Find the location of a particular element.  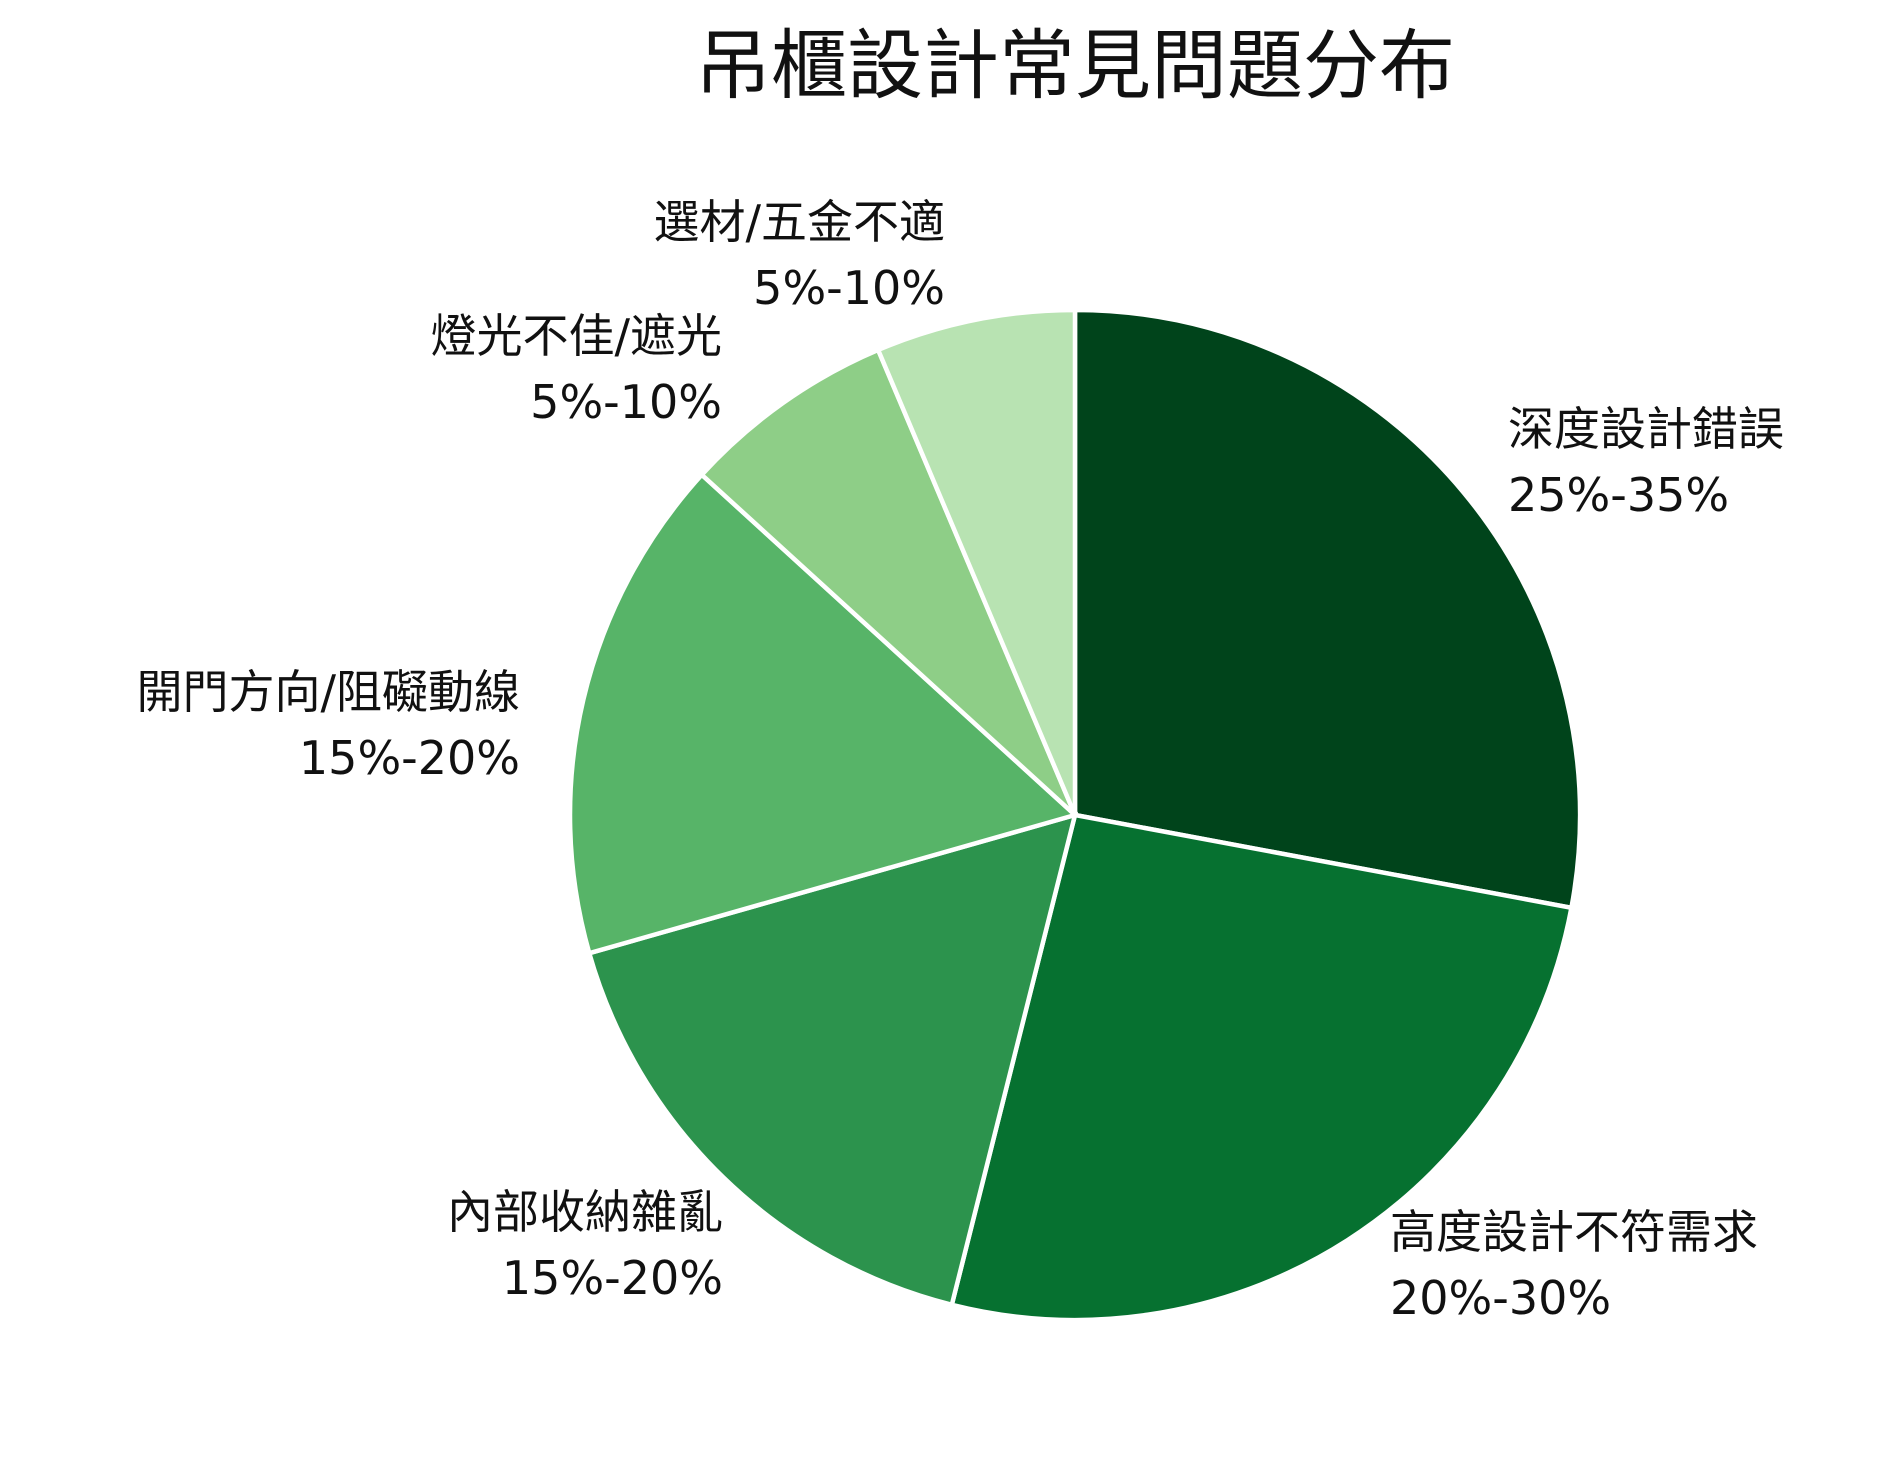

slice-range-3: 15%-20% is located at coordinates (612, 1278).